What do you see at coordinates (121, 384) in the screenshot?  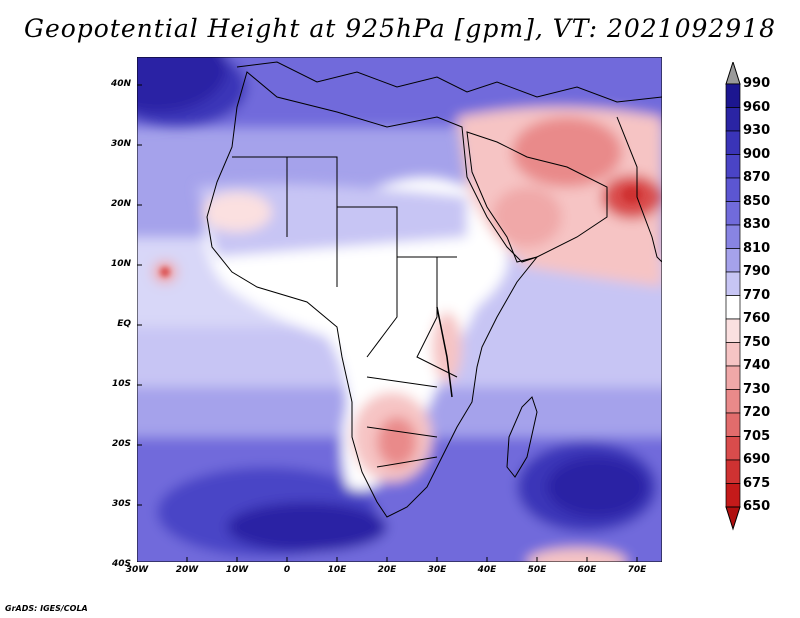 I see `lat-label: 10S` at bounding box center [121, 384].